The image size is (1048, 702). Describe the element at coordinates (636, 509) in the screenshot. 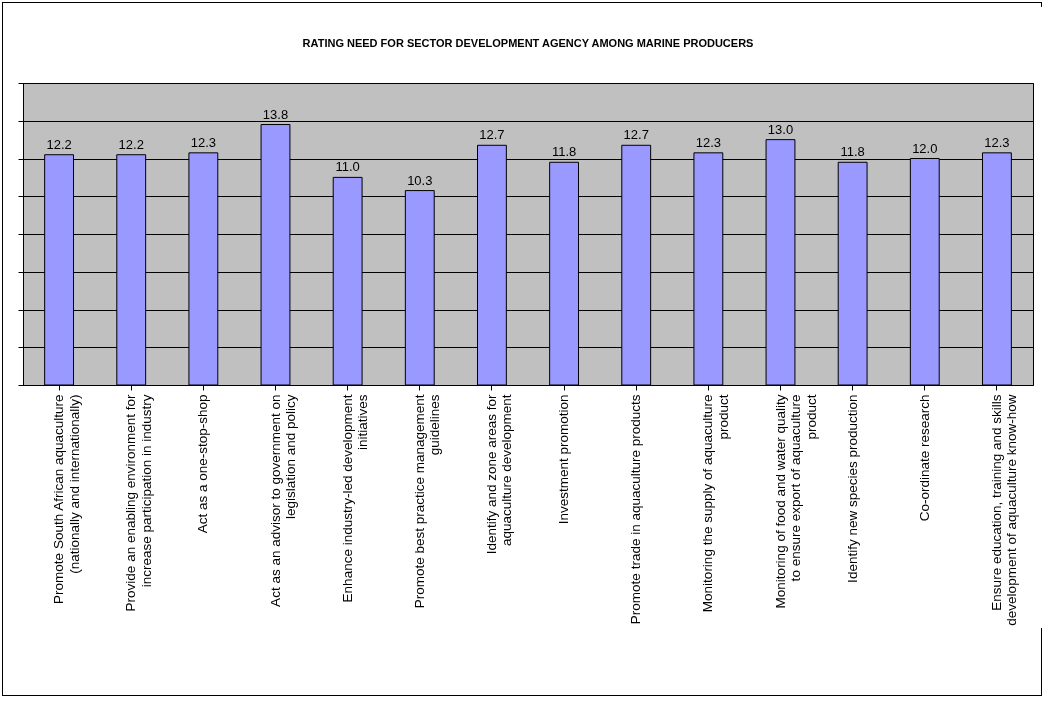

I see `x-tick-label: Promote trade in aquaculture products` at that location.